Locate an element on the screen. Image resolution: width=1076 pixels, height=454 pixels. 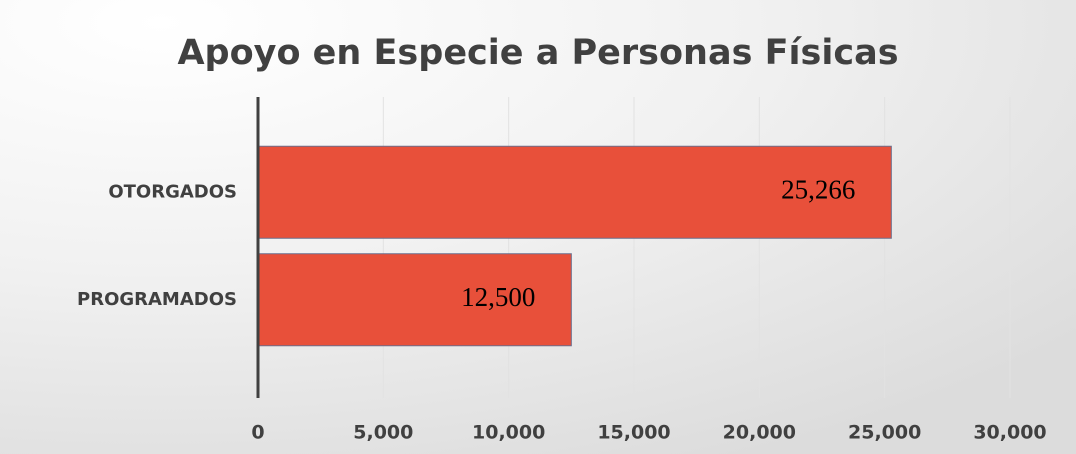
data-label: 25,266 is located at coordinates (818, 189).